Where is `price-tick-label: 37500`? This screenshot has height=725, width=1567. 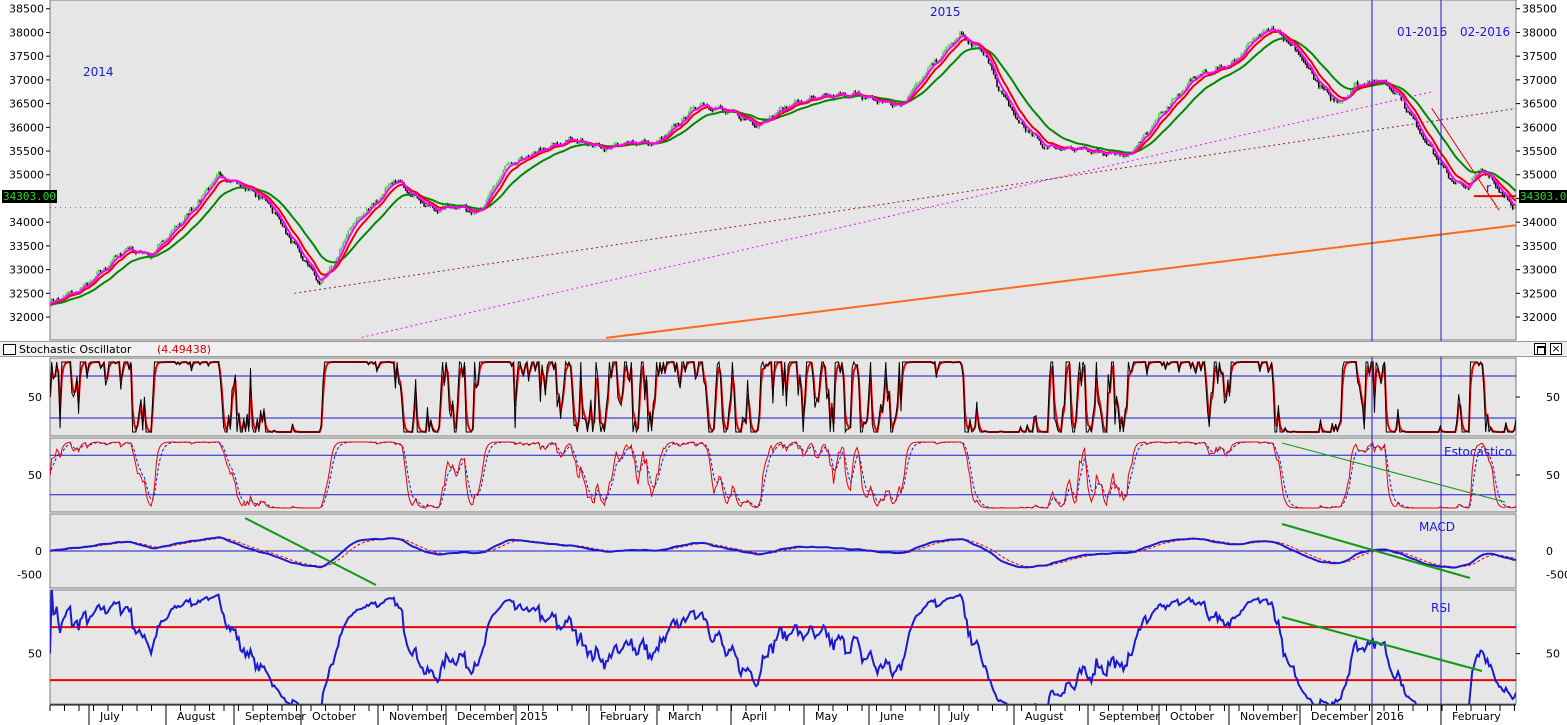
price-tick-label: 37500 is located at coordinates (26, 56).